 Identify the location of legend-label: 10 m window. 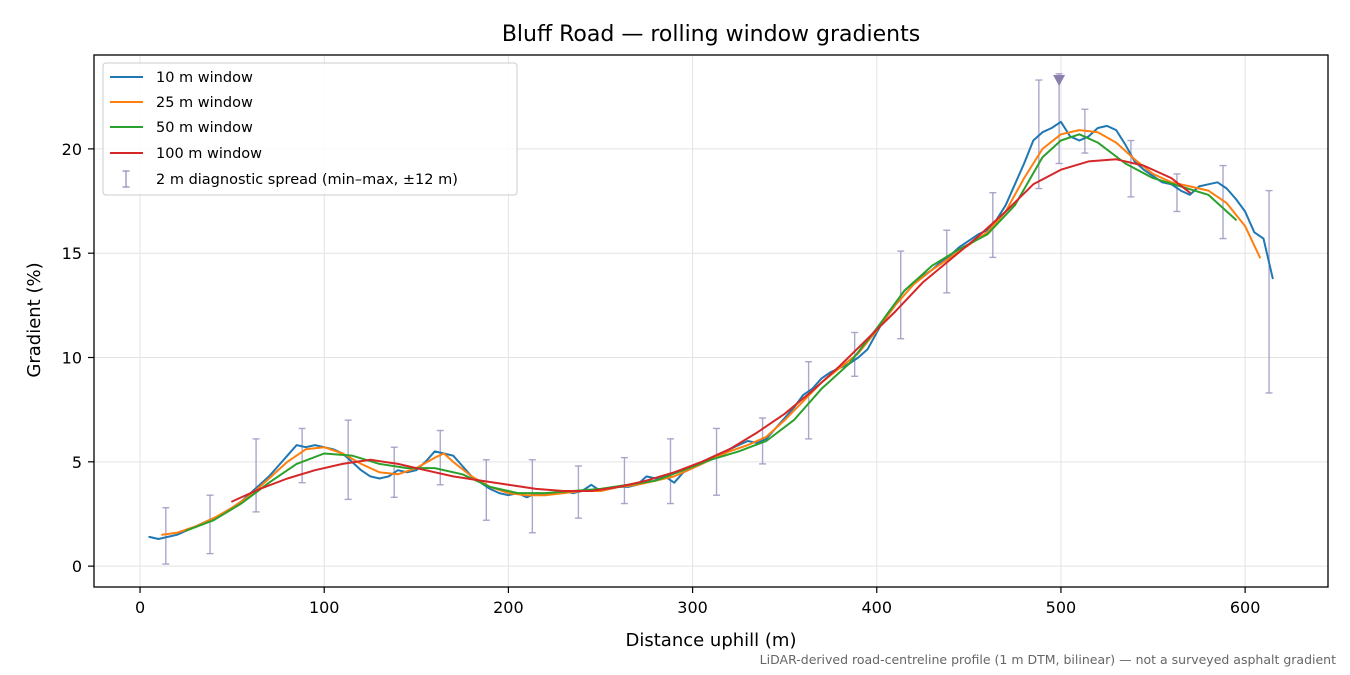
(204, 78).